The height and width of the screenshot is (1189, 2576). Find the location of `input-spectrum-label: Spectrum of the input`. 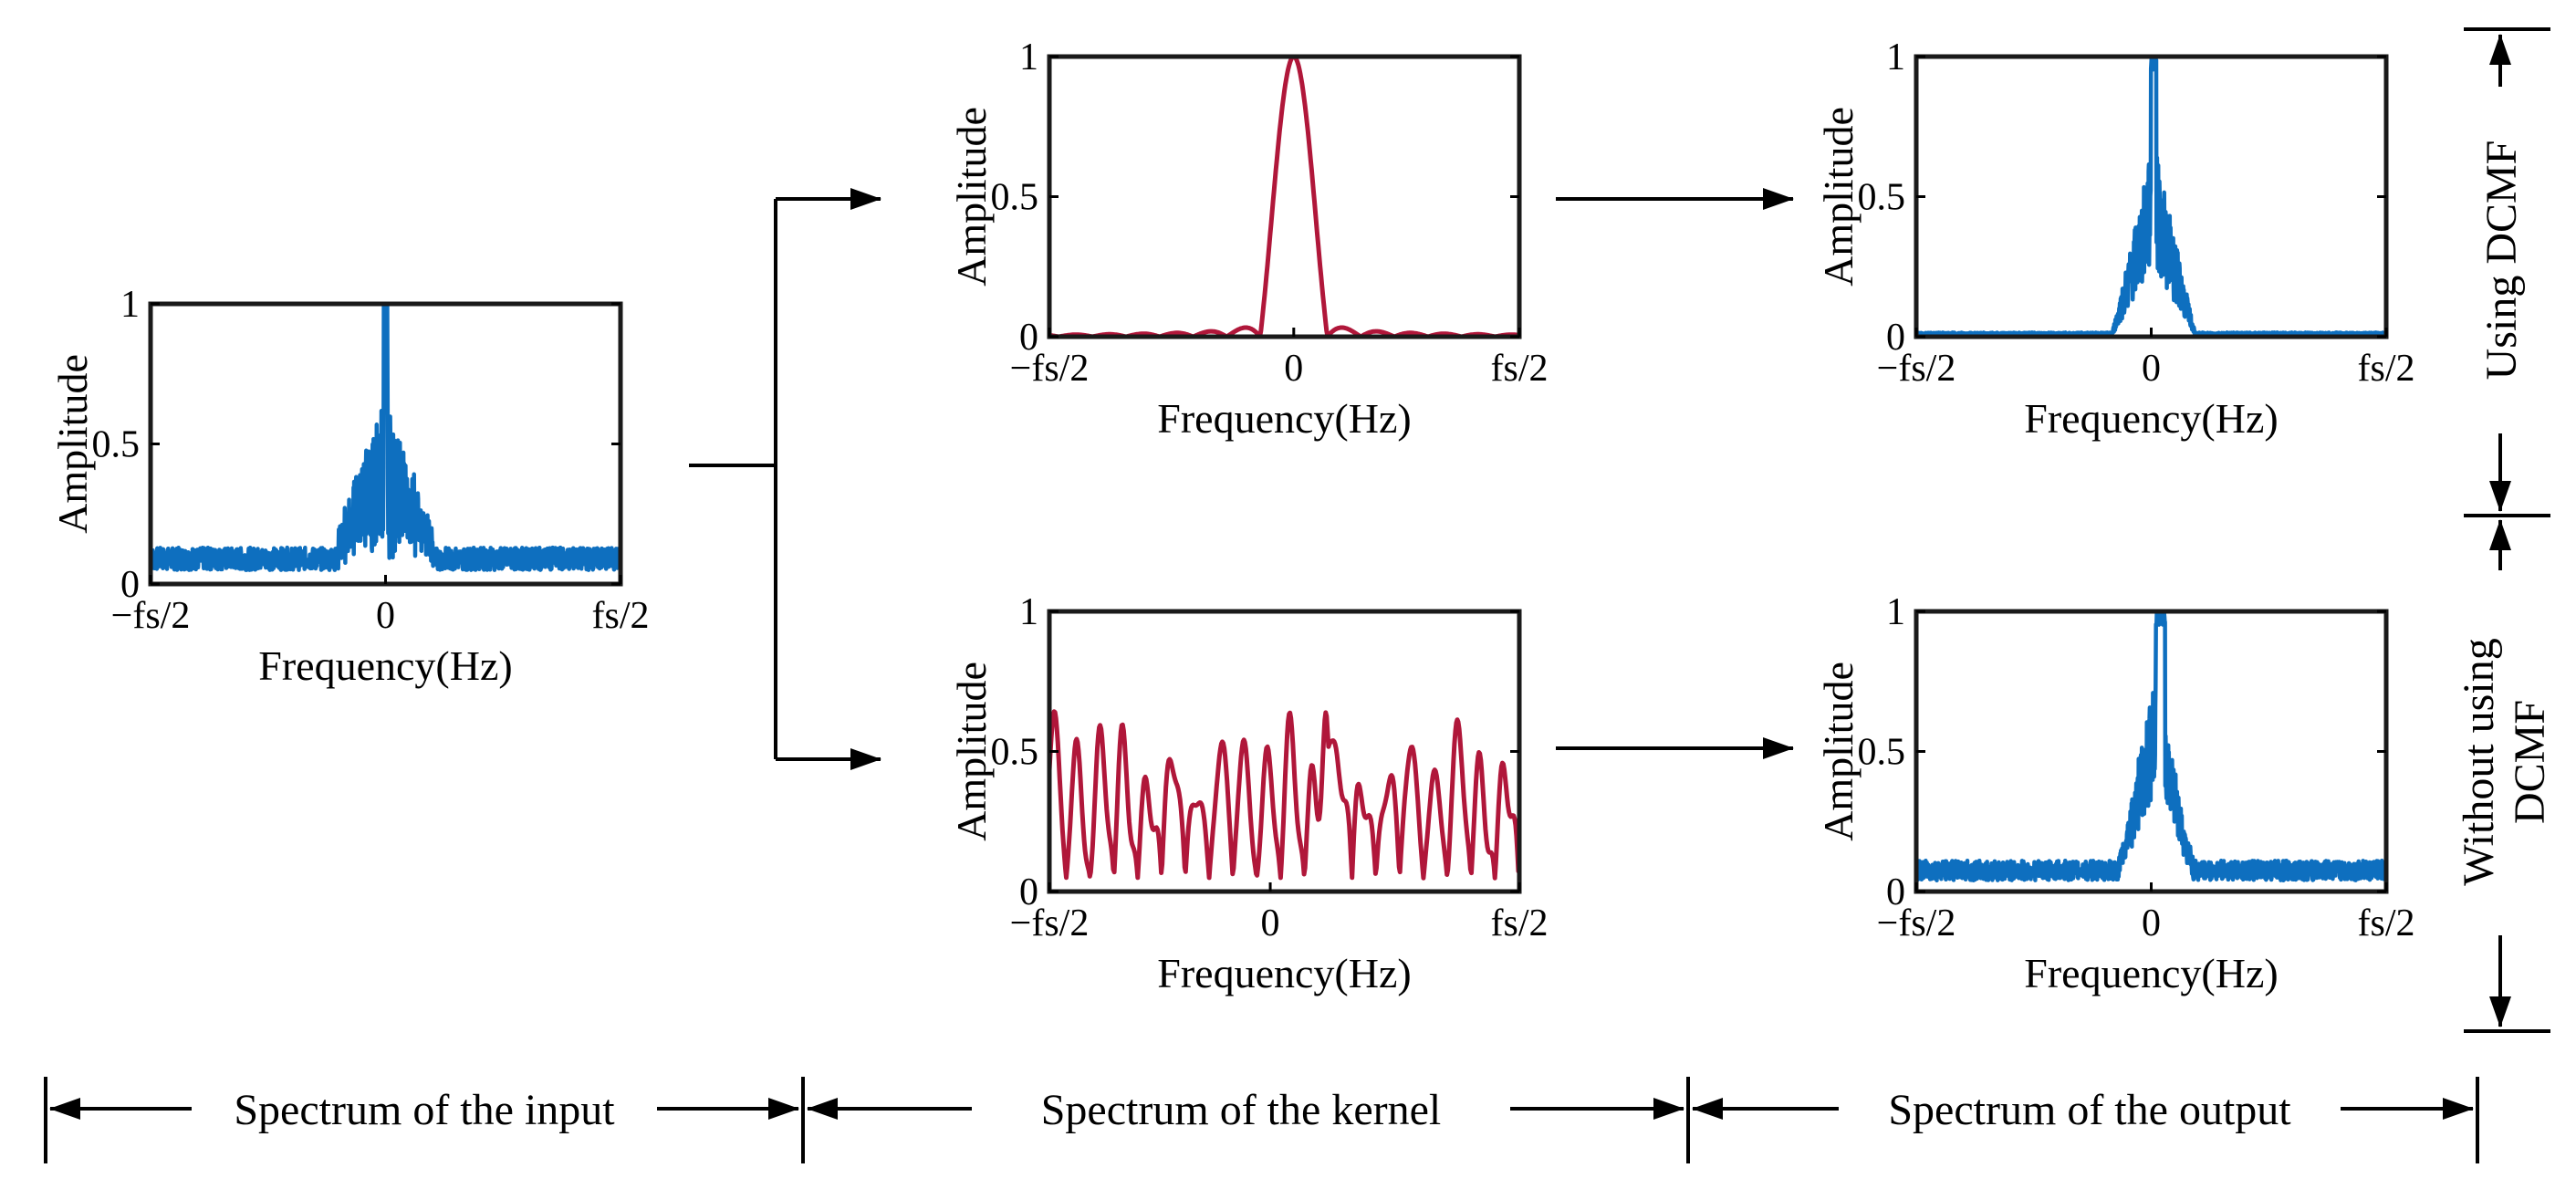

input-spectrum-label: Spectrum of the input is located at coordinates (424, 1110).